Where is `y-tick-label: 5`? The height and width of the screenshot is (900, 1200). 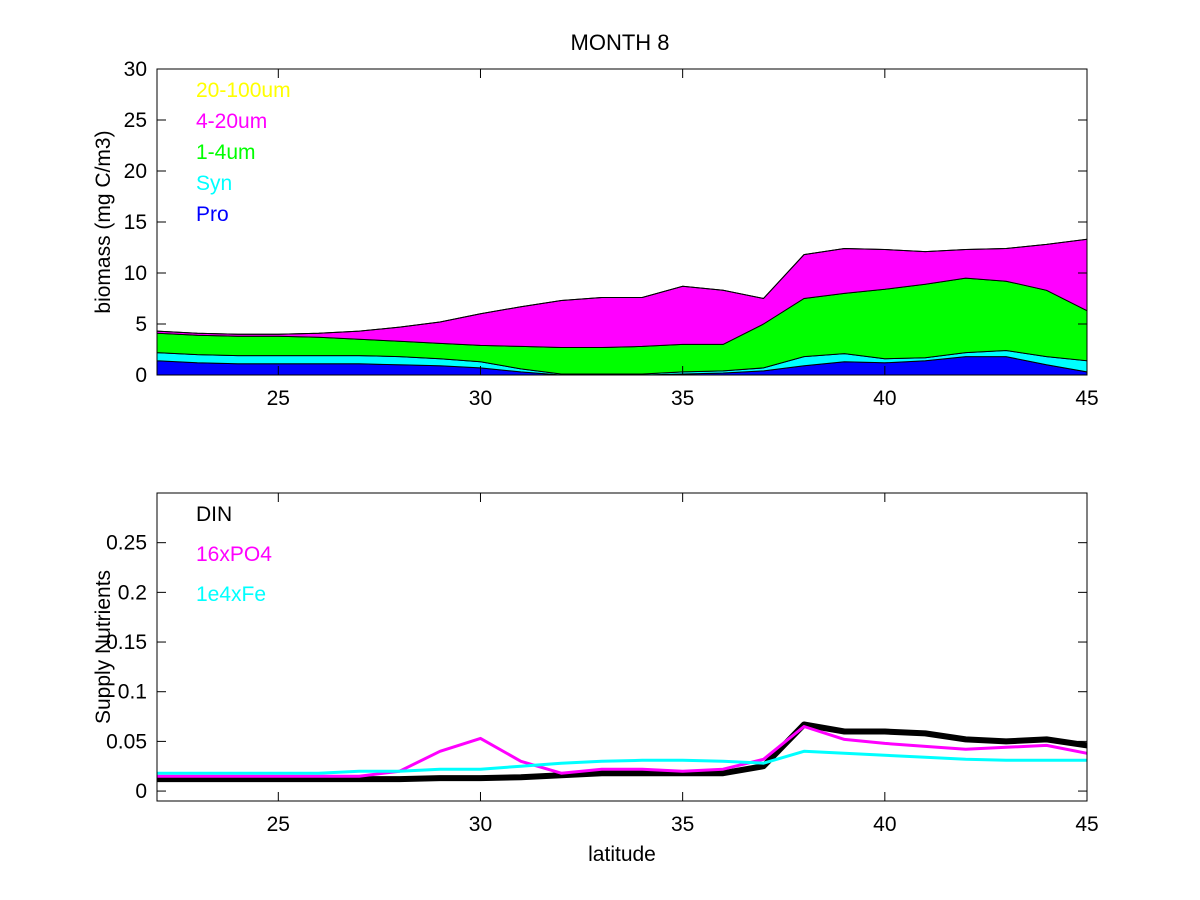
y-tick-label: 5 is located at coordinates (141, 324).